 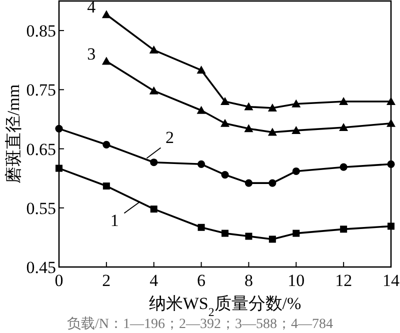 What do you see at coordinates (91, 54) in the screenshot?
I see `annotation: 3` at bounding box center [91, 54].